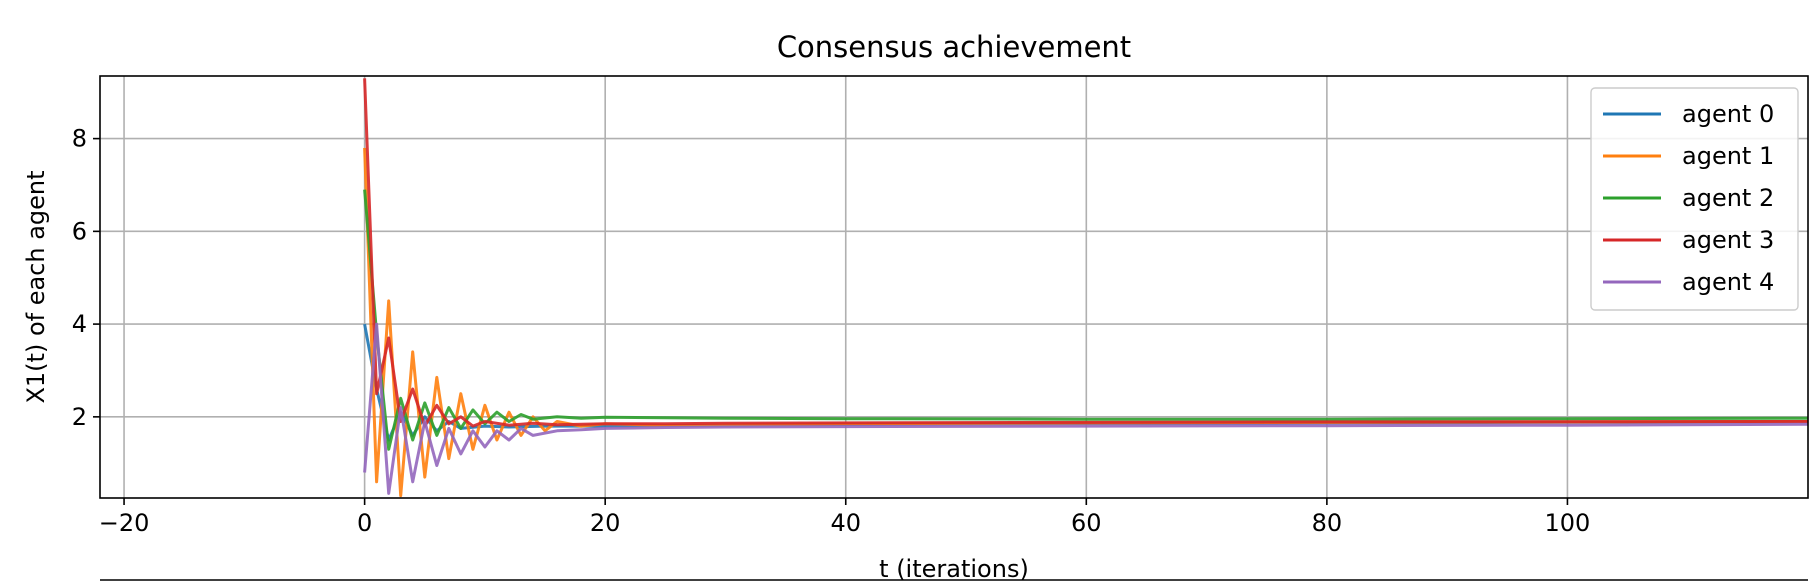 The height and width of the screenshot is (587, 1820). I want to click on x-tick-label: 0, so click(364, 523).